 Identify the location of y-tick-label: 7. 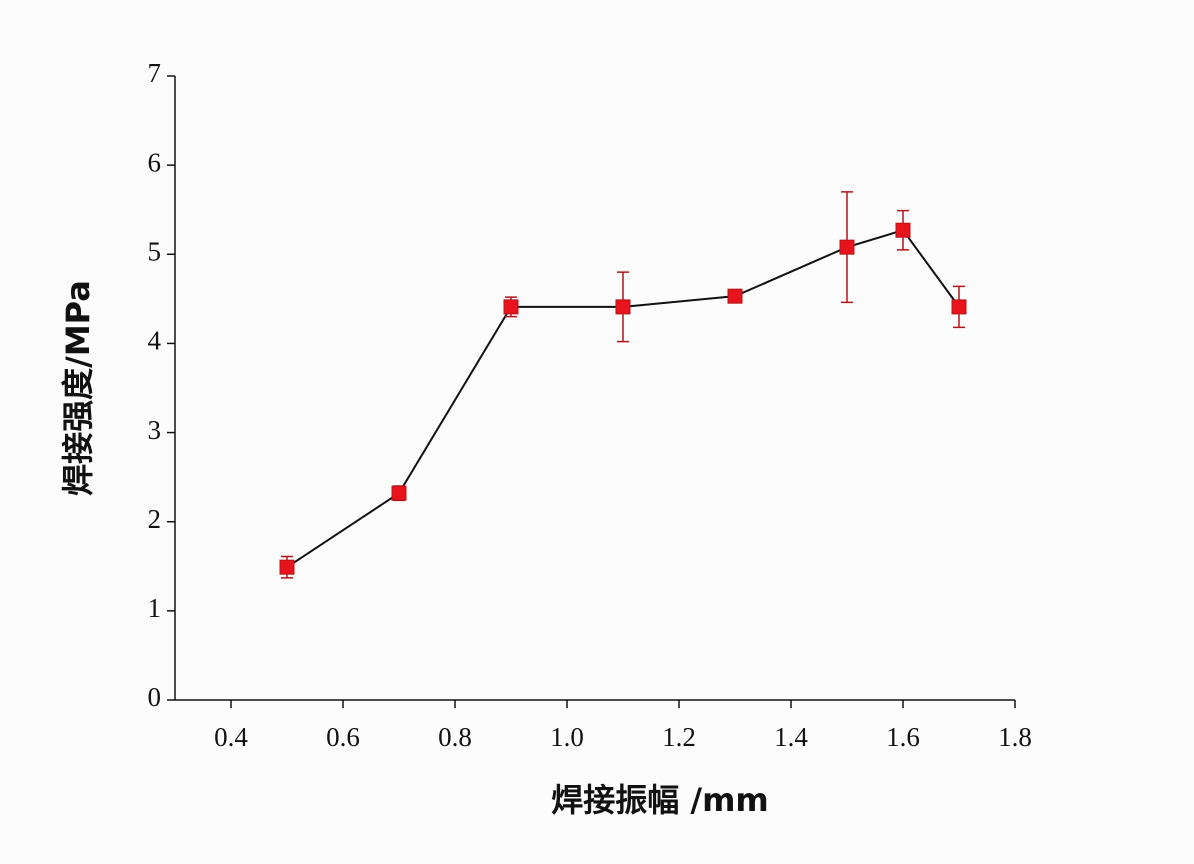
(155, 73).